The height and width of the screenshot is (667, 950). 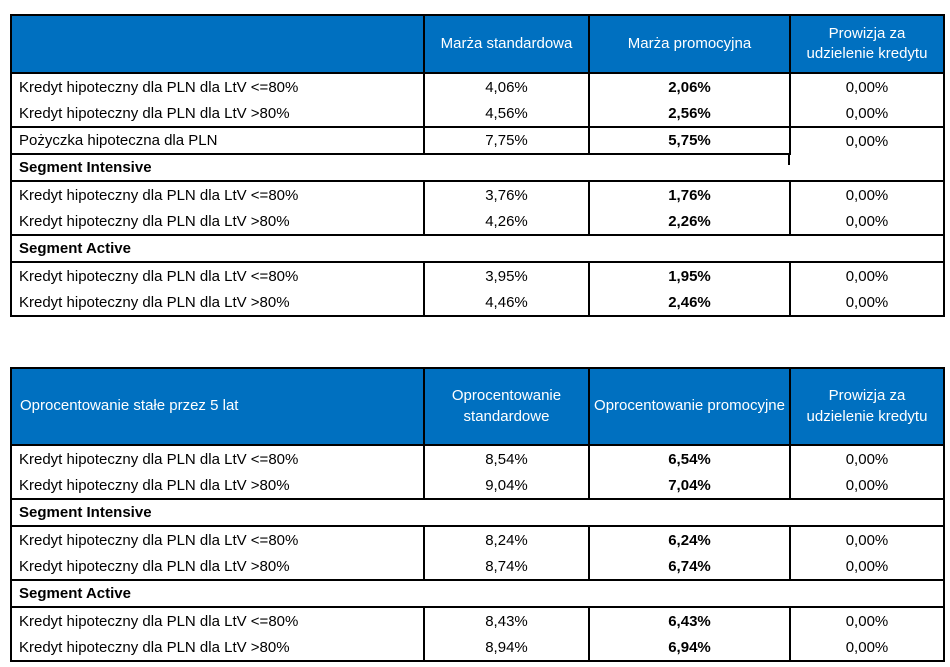 What do you see at coordinates (217, 44) in the screenshot?
I see `header-cell-empty` at bounding box center [217, 44].